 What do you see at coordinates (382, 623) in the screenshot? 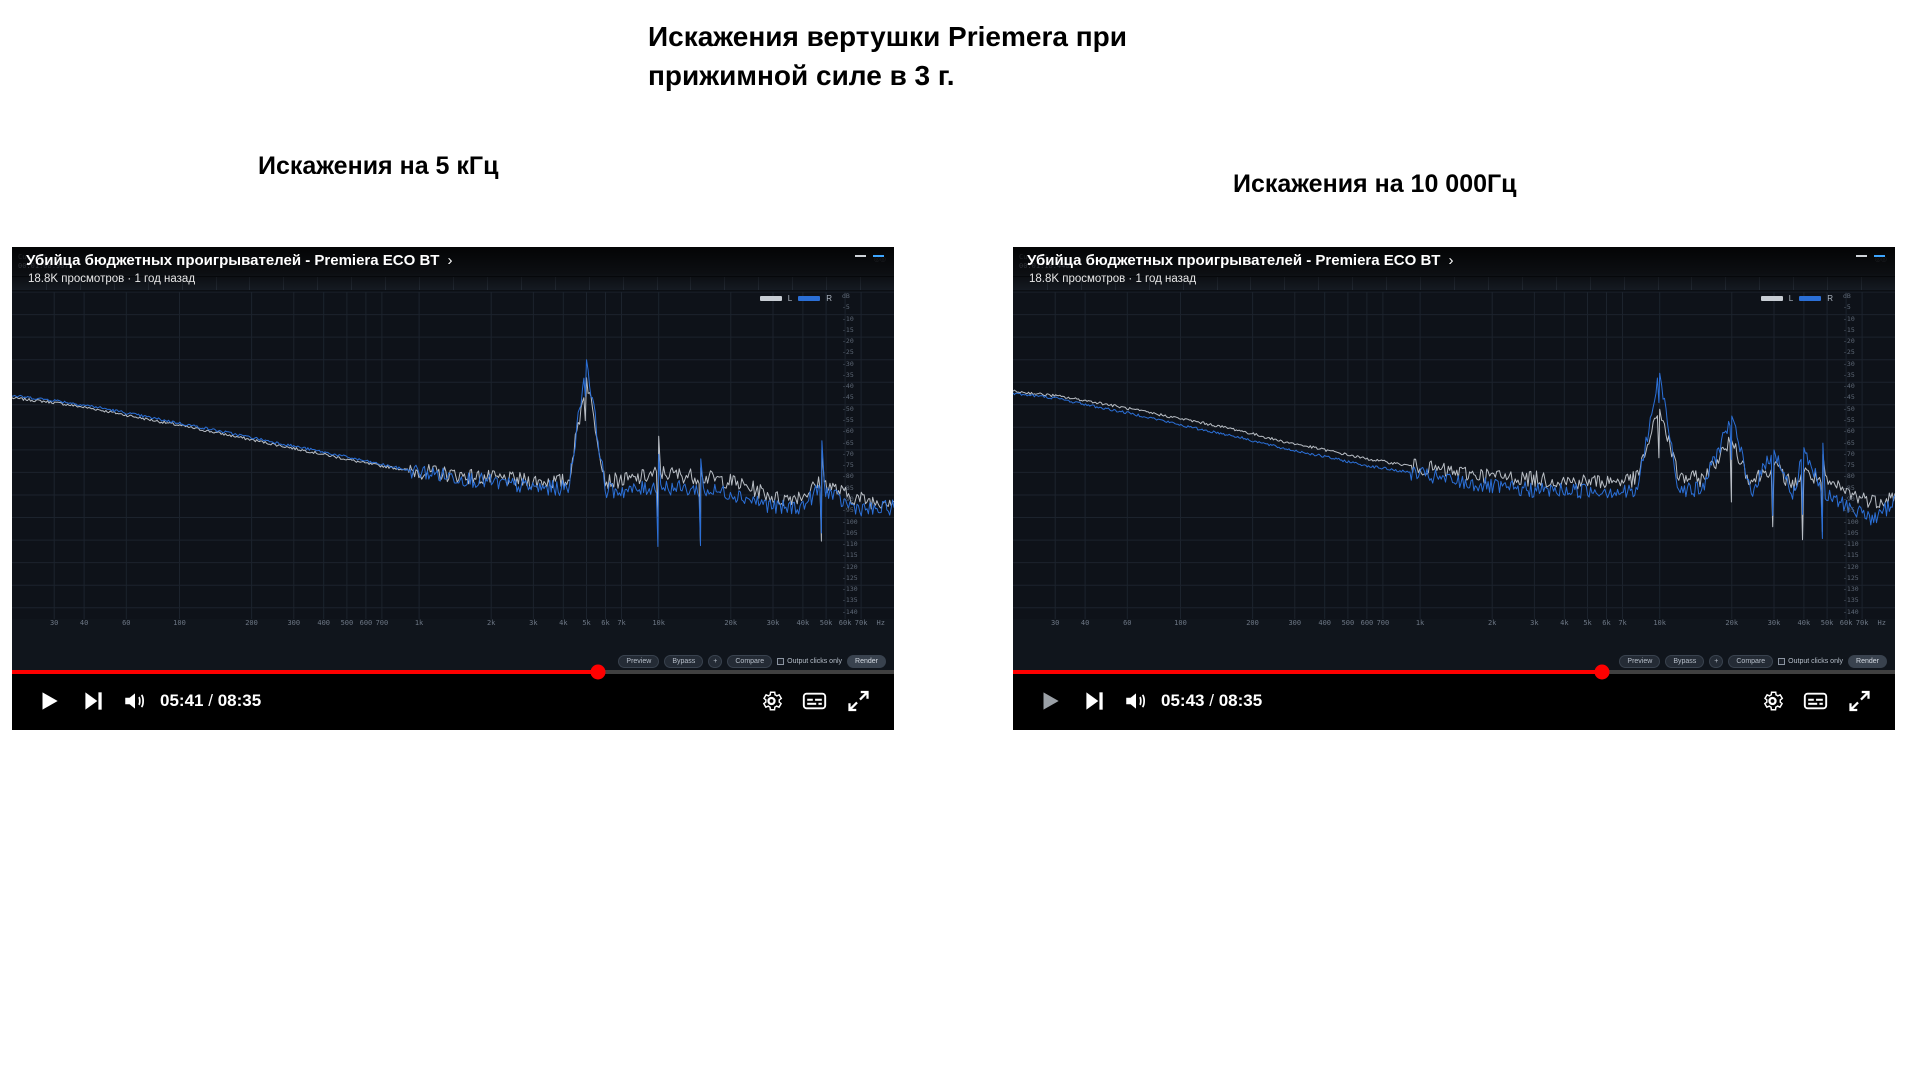
I see `freq-tick: 700` at bounding box center [382, 623].